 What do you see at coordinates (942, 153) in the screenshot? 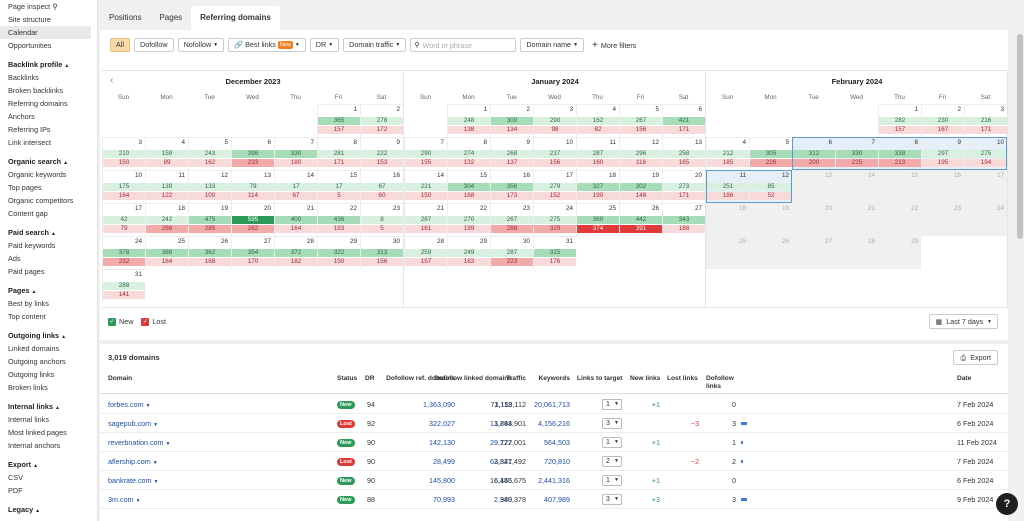
I see `calendar-day: 9 297 195` at bounding box center [942, 153].